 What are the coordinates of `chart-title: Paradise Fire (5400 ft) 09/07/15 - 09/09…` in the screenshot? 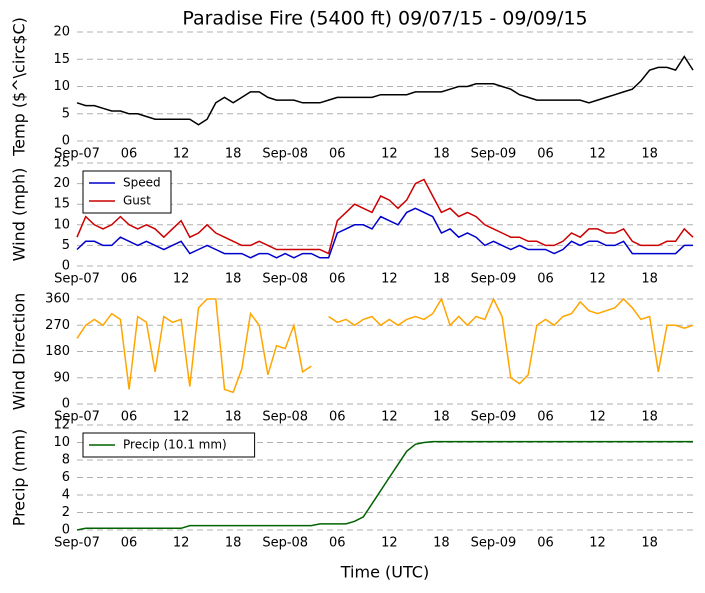 It's located at (384, 19).